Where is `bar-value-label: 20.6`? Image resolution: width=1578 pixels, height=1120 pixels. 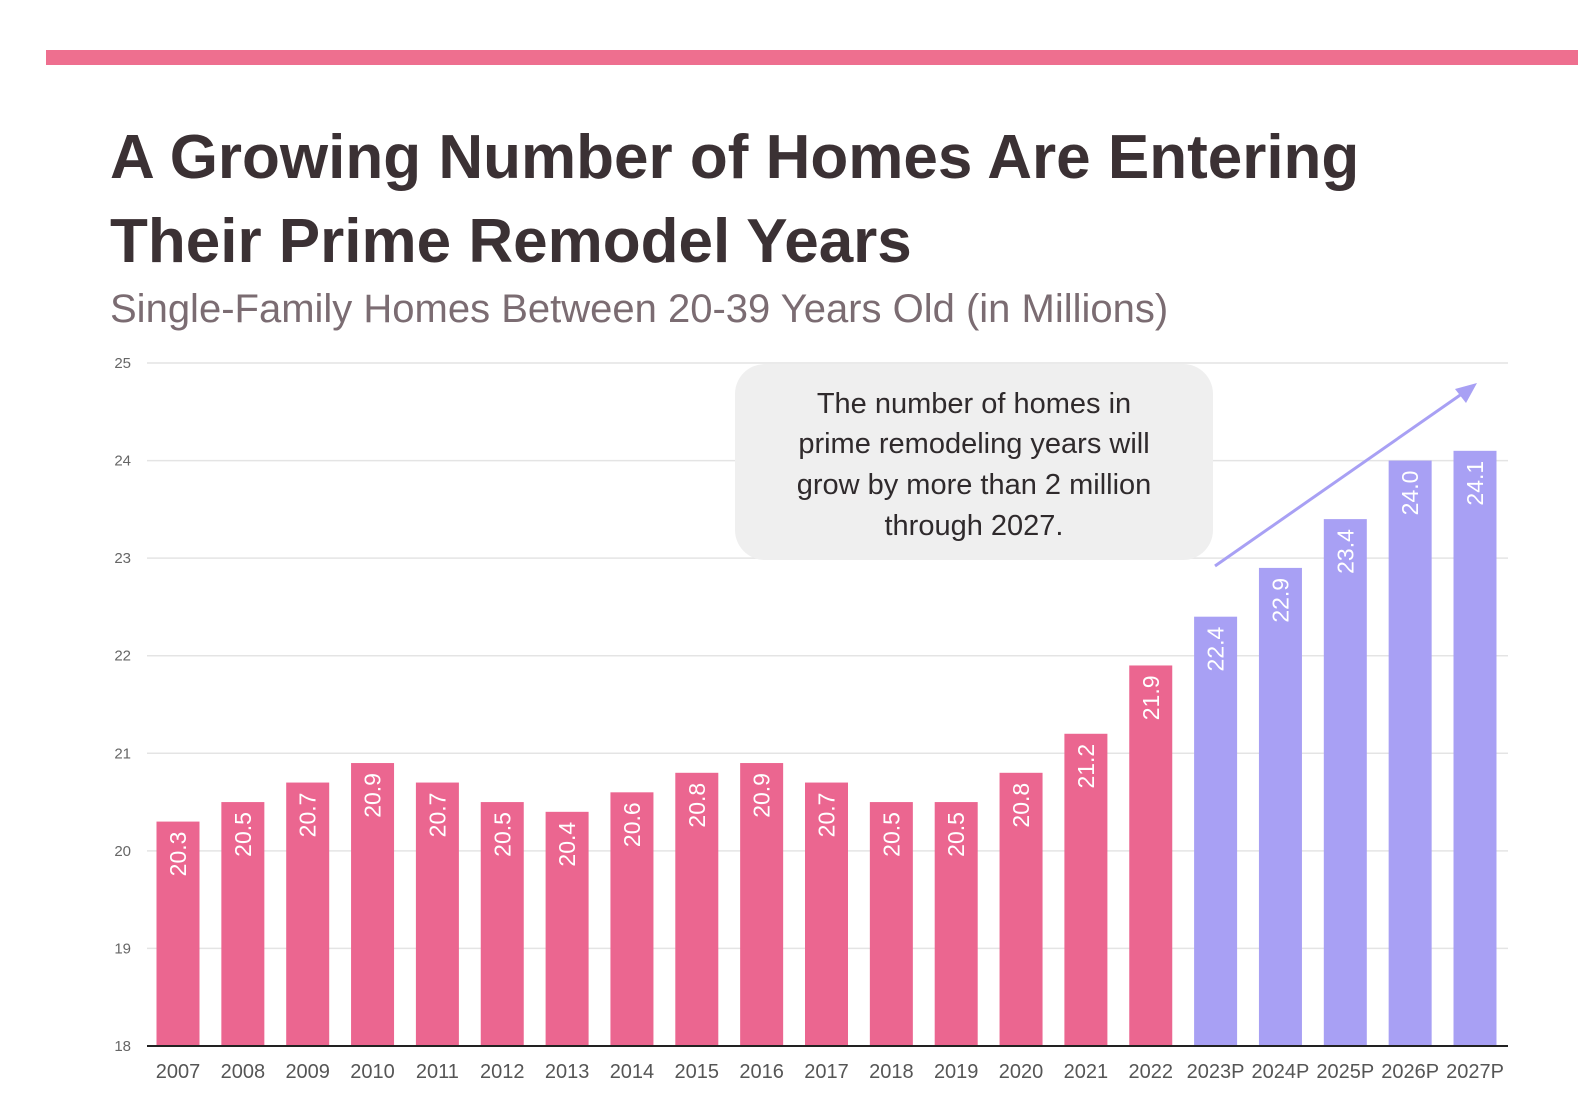 bar-value-label: 20.6 is located at coordinates (632, 824).